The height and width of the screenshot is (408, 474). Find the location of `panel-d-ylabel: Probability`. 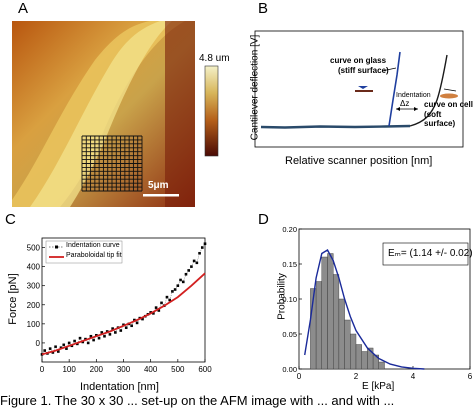

panel-d-ylabel: Probability is located at coordinates (282, 296).